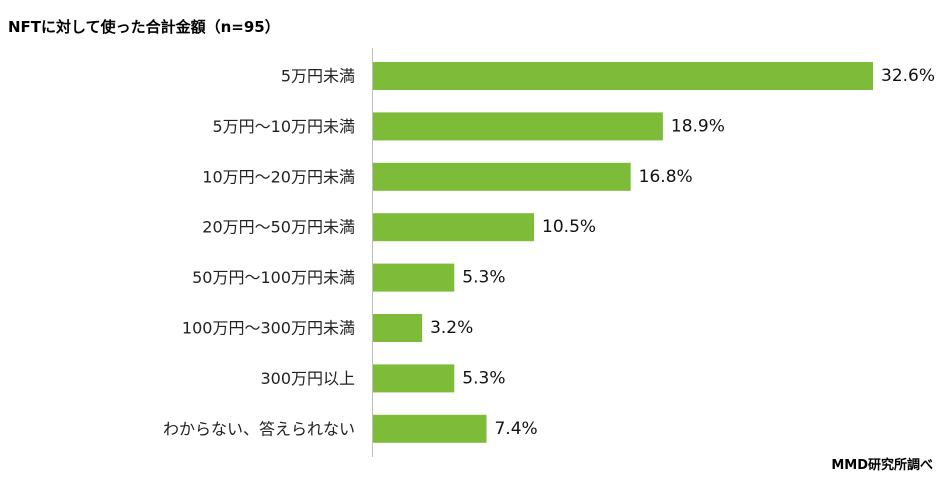  I want to click on category-label: 5万円～10万円未満, so click(283, 126).